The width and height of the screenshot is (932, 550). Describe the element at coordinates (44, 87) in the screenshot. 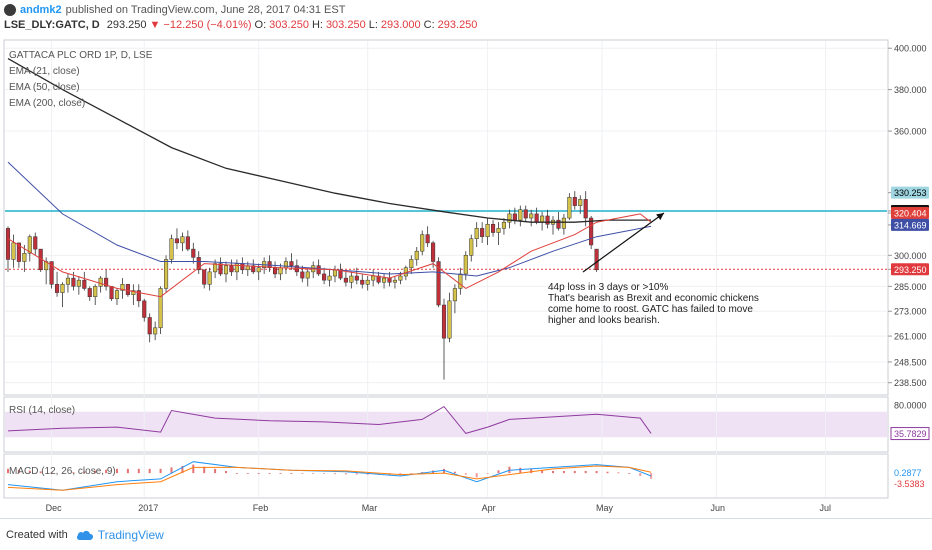

I see `legend-ema50: EMA (50, close)` at that location.